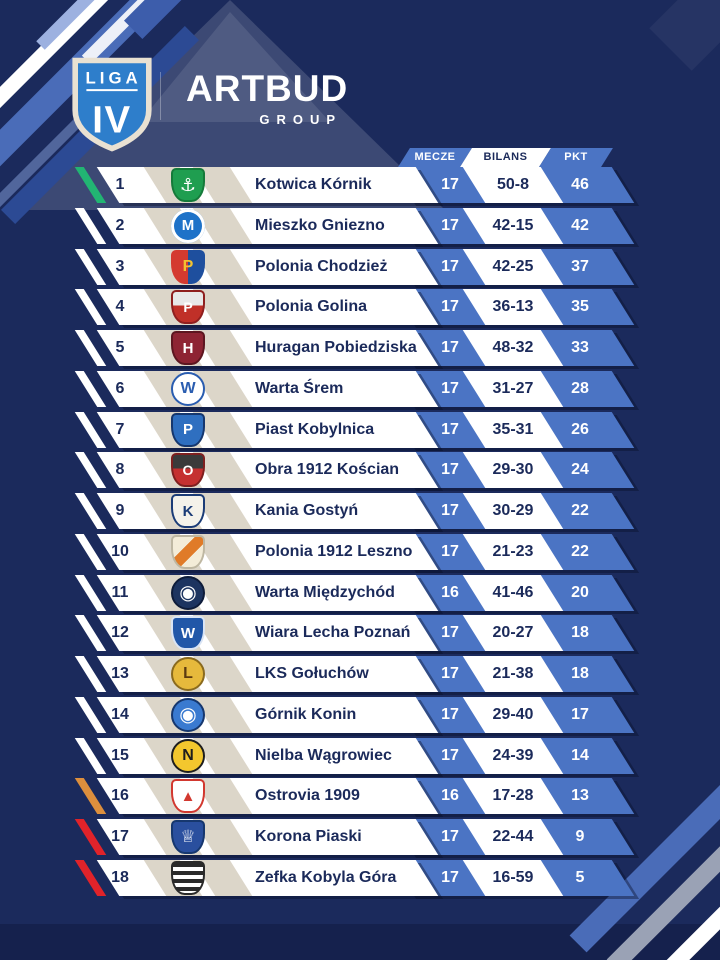 Image resolution: width=720 pixels, height=960 pixels. I want to click on row-pkt-value: 13, so click(580, 796).